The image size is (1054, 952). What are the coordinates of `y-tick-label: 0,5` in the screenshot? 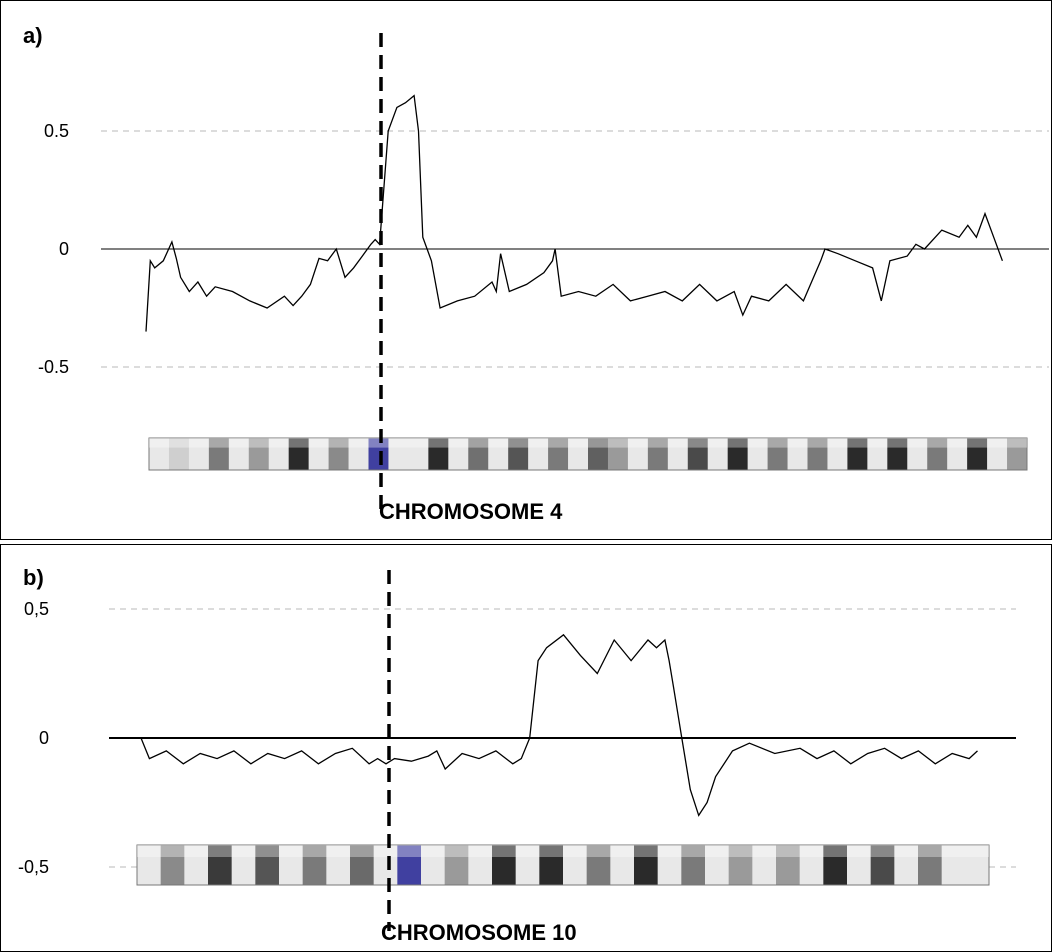 It's located at (36, 609).